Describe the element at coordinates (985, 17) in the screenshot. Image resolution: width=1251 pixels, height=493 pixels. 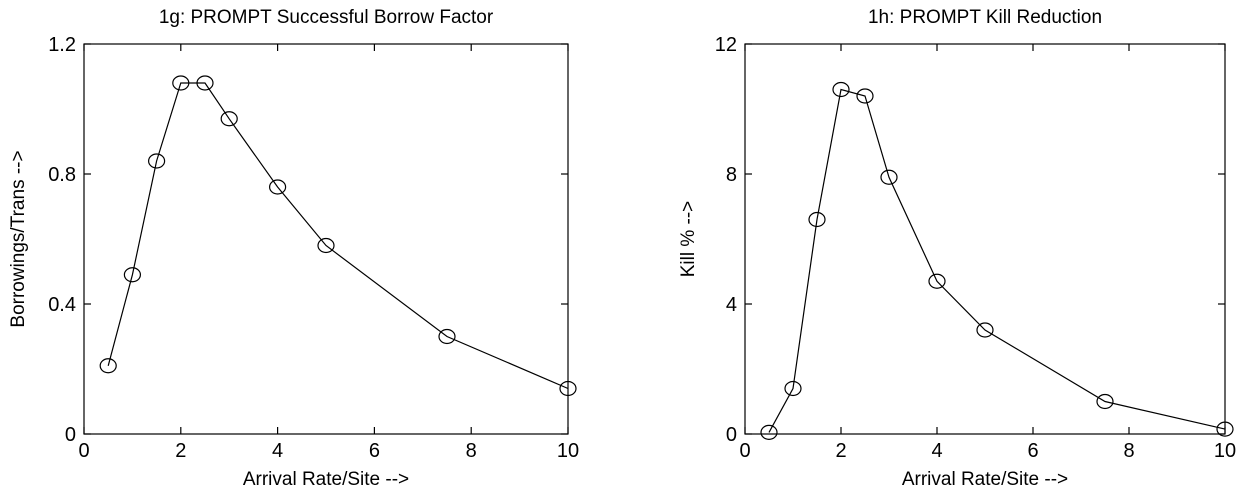
I see `chart-title: 1h: PROMPT Kill Reduction` at that location.